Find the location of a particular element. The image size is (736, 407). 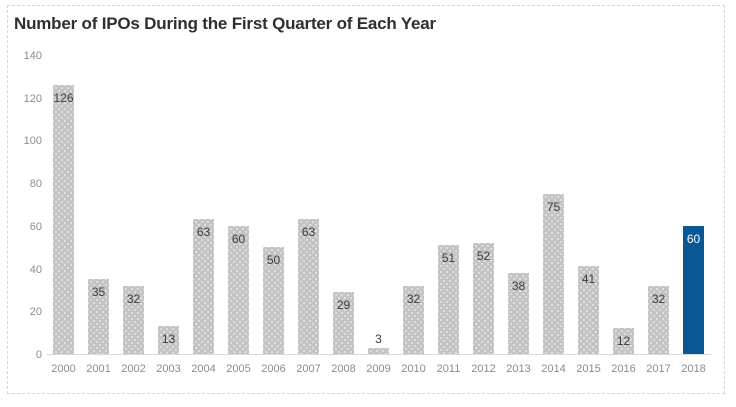

bar-2002: 32 is located at coordinates (133, 319).